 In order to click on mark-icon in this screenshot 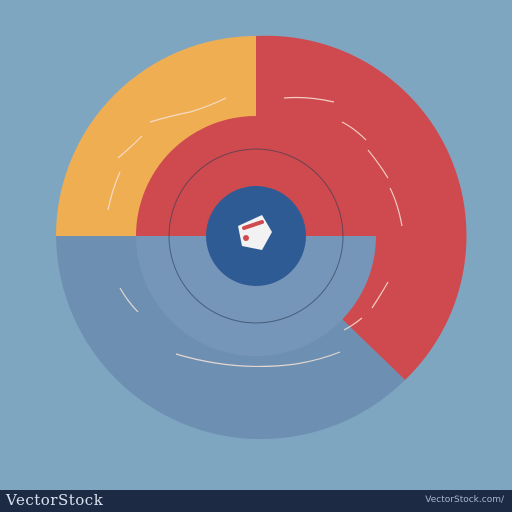, I will do `click(255, 232)`.